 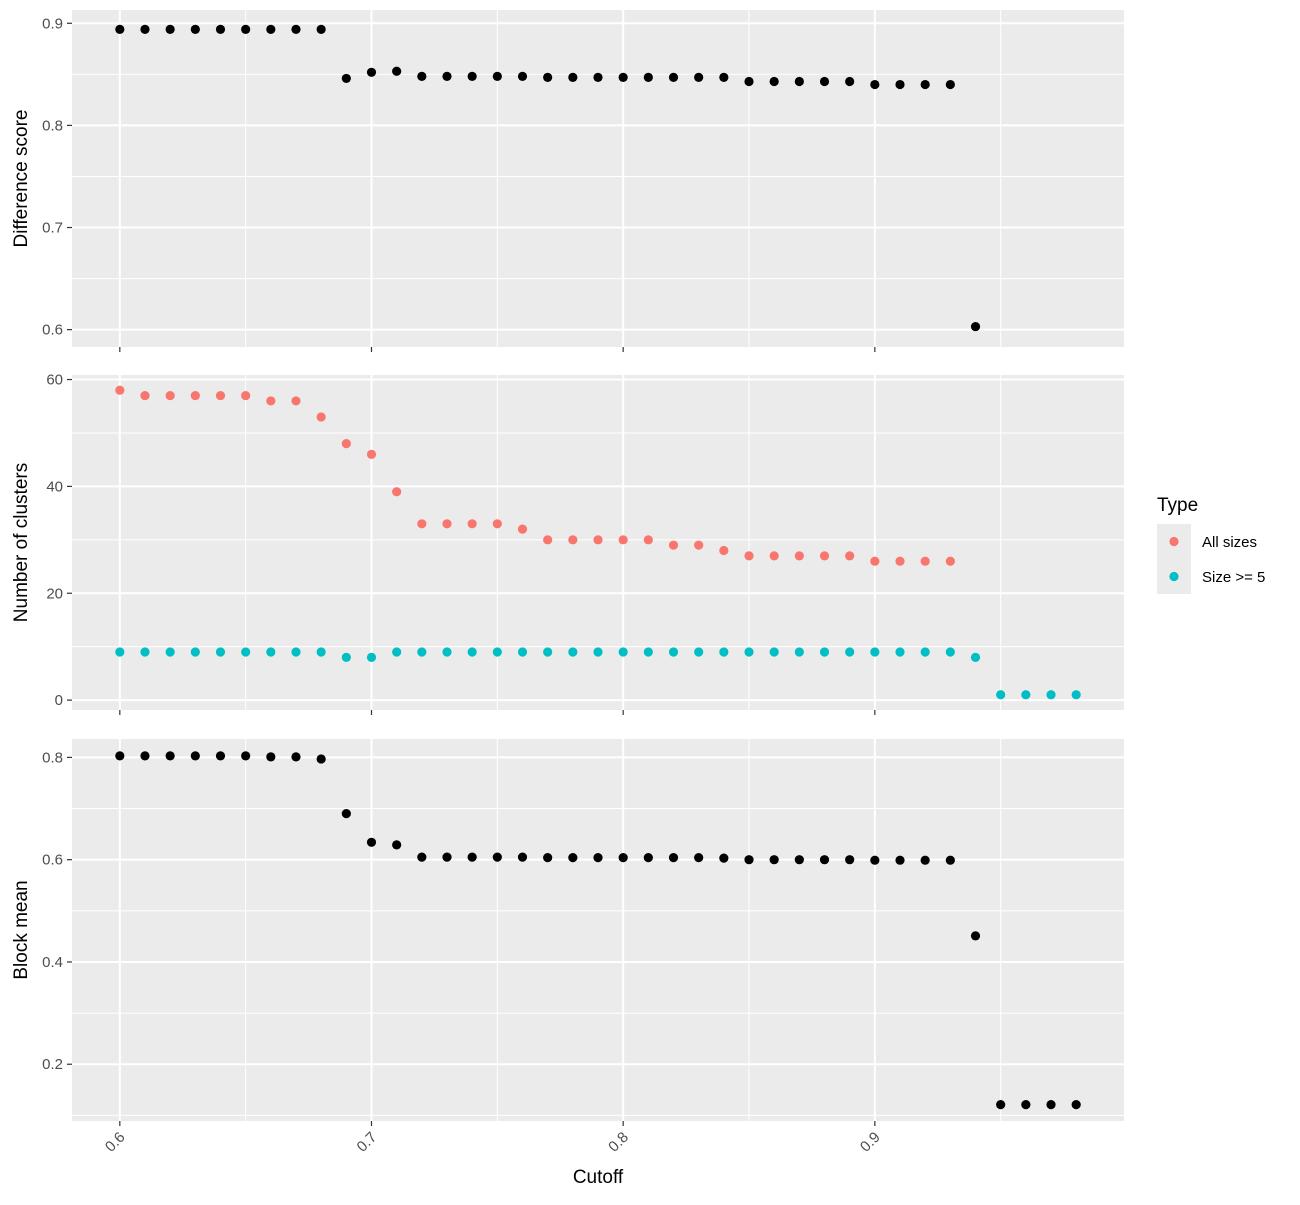 What do you see at coordinates (21, 929) in the screenshot?
I see `y-axis-title: Block mean` at bounding box center [21, 929].